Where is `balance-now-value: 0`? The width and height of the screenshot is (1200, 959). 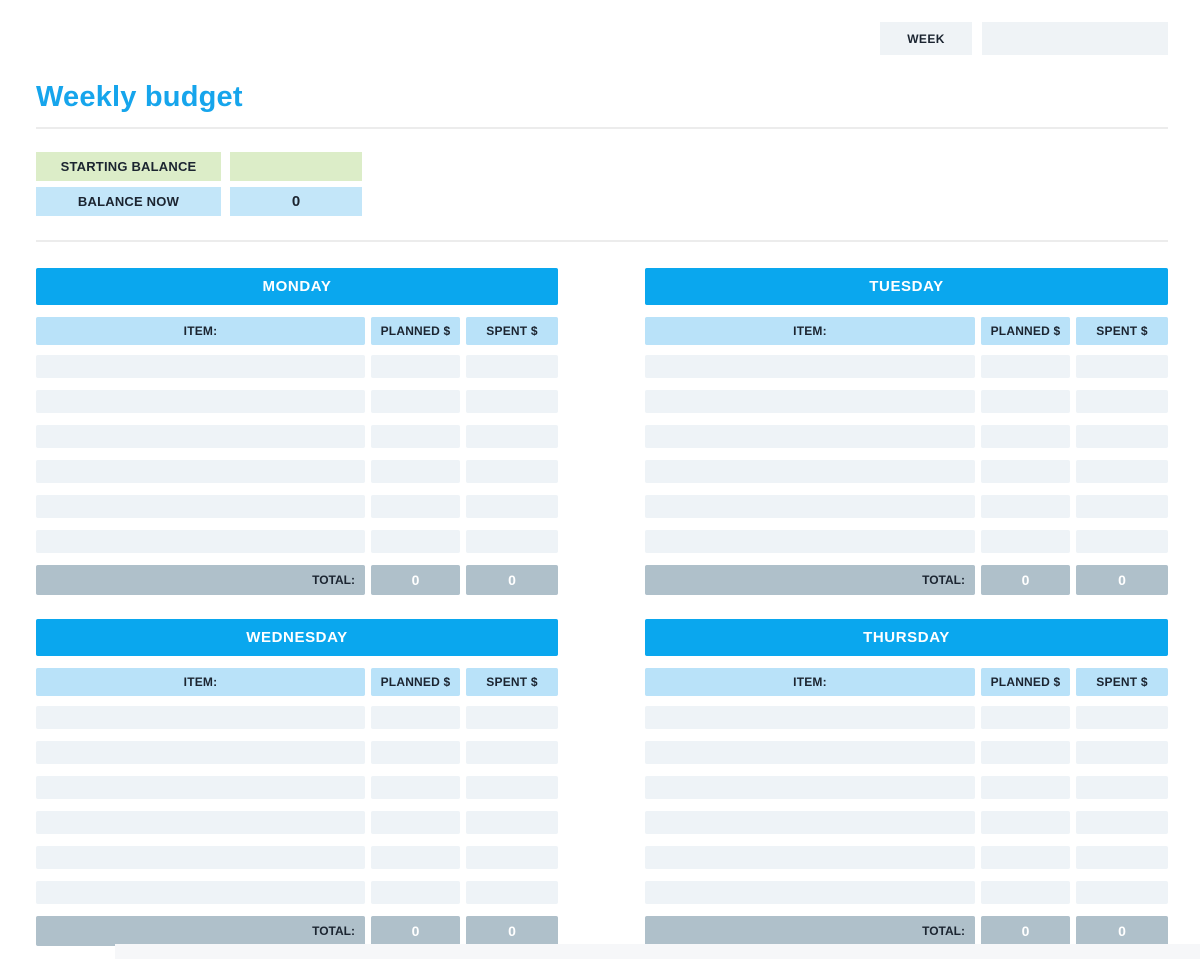 balance-now-value: 0 is located at coordinates (296, 201).